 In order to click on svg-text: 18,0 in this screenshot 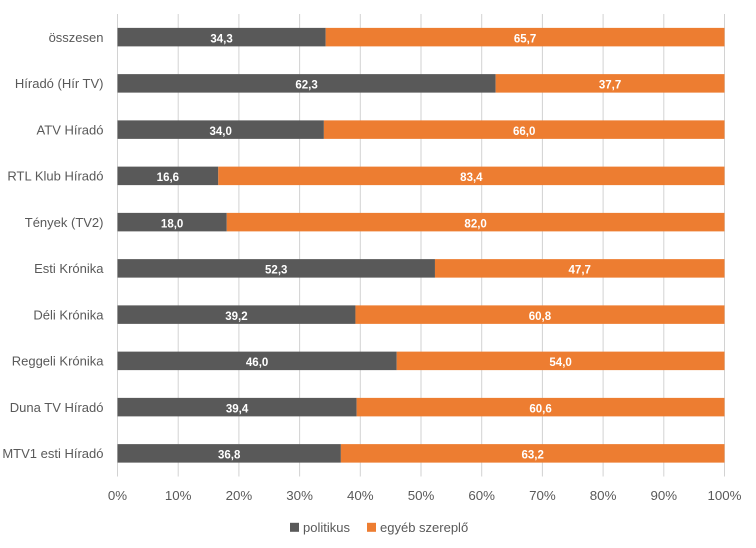, I will do `click(172, 224)`.